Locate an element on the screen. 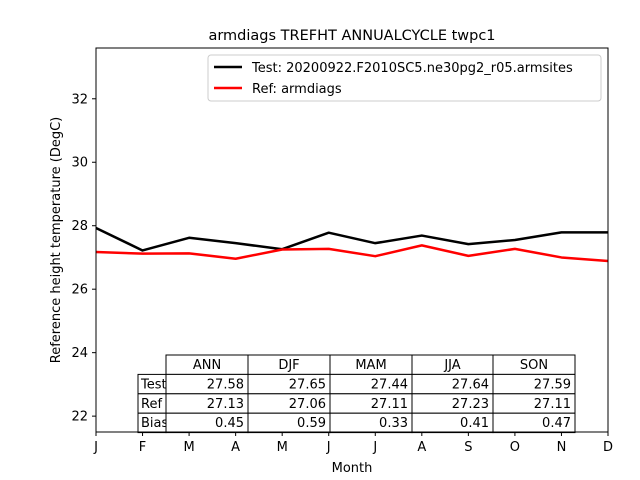 The image size is (640, 480). table-header-label: JJA is located at coordinates (451, 365).